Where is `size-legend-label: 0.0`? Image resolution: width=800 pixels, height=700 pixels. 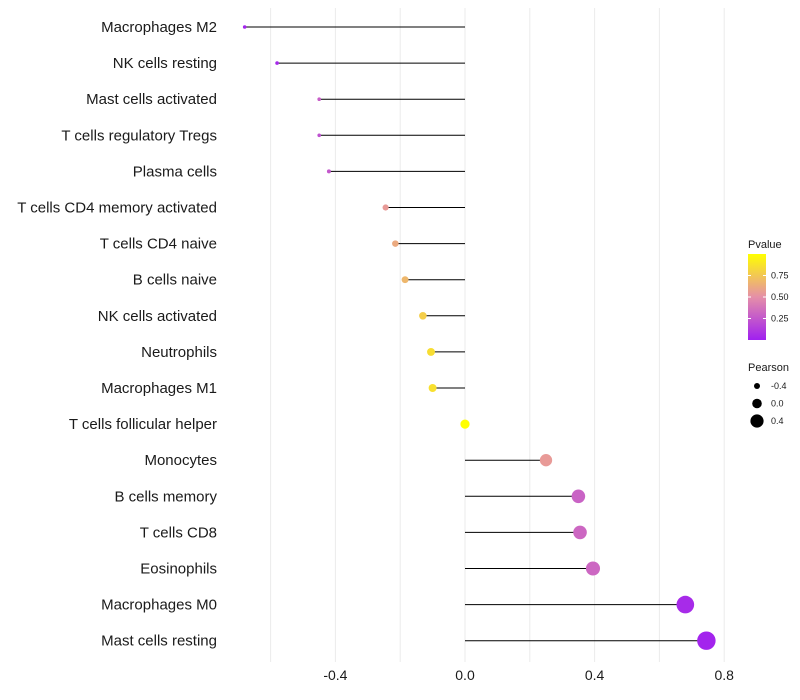 size-legend-label: 0.0 is located at coordinates (777, 404).